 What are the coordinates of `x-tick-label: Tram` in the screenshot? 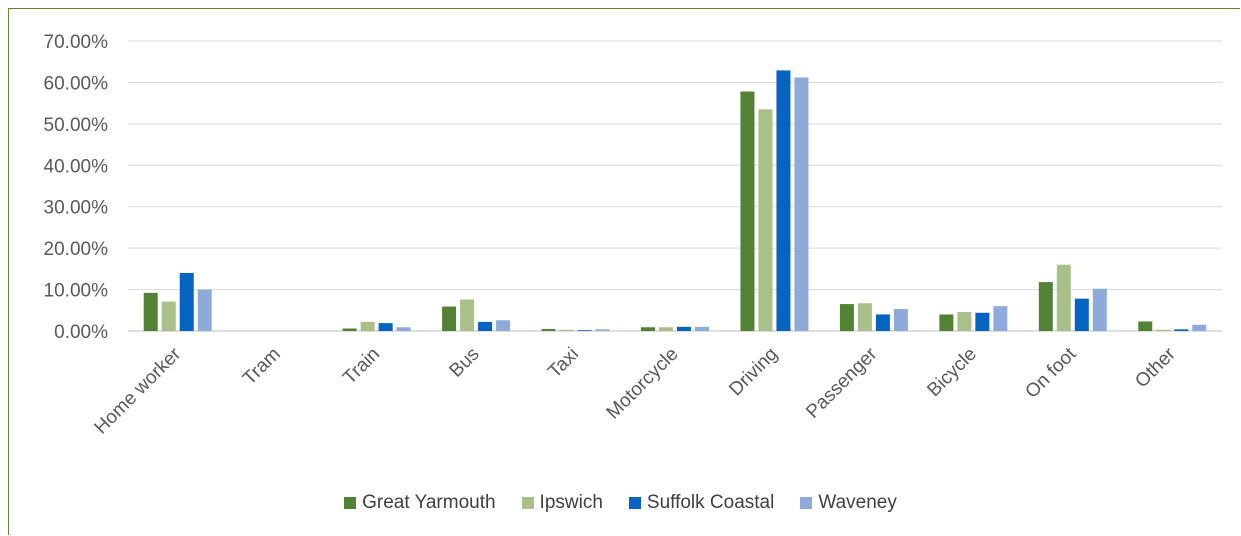 It's located at (262, 367).